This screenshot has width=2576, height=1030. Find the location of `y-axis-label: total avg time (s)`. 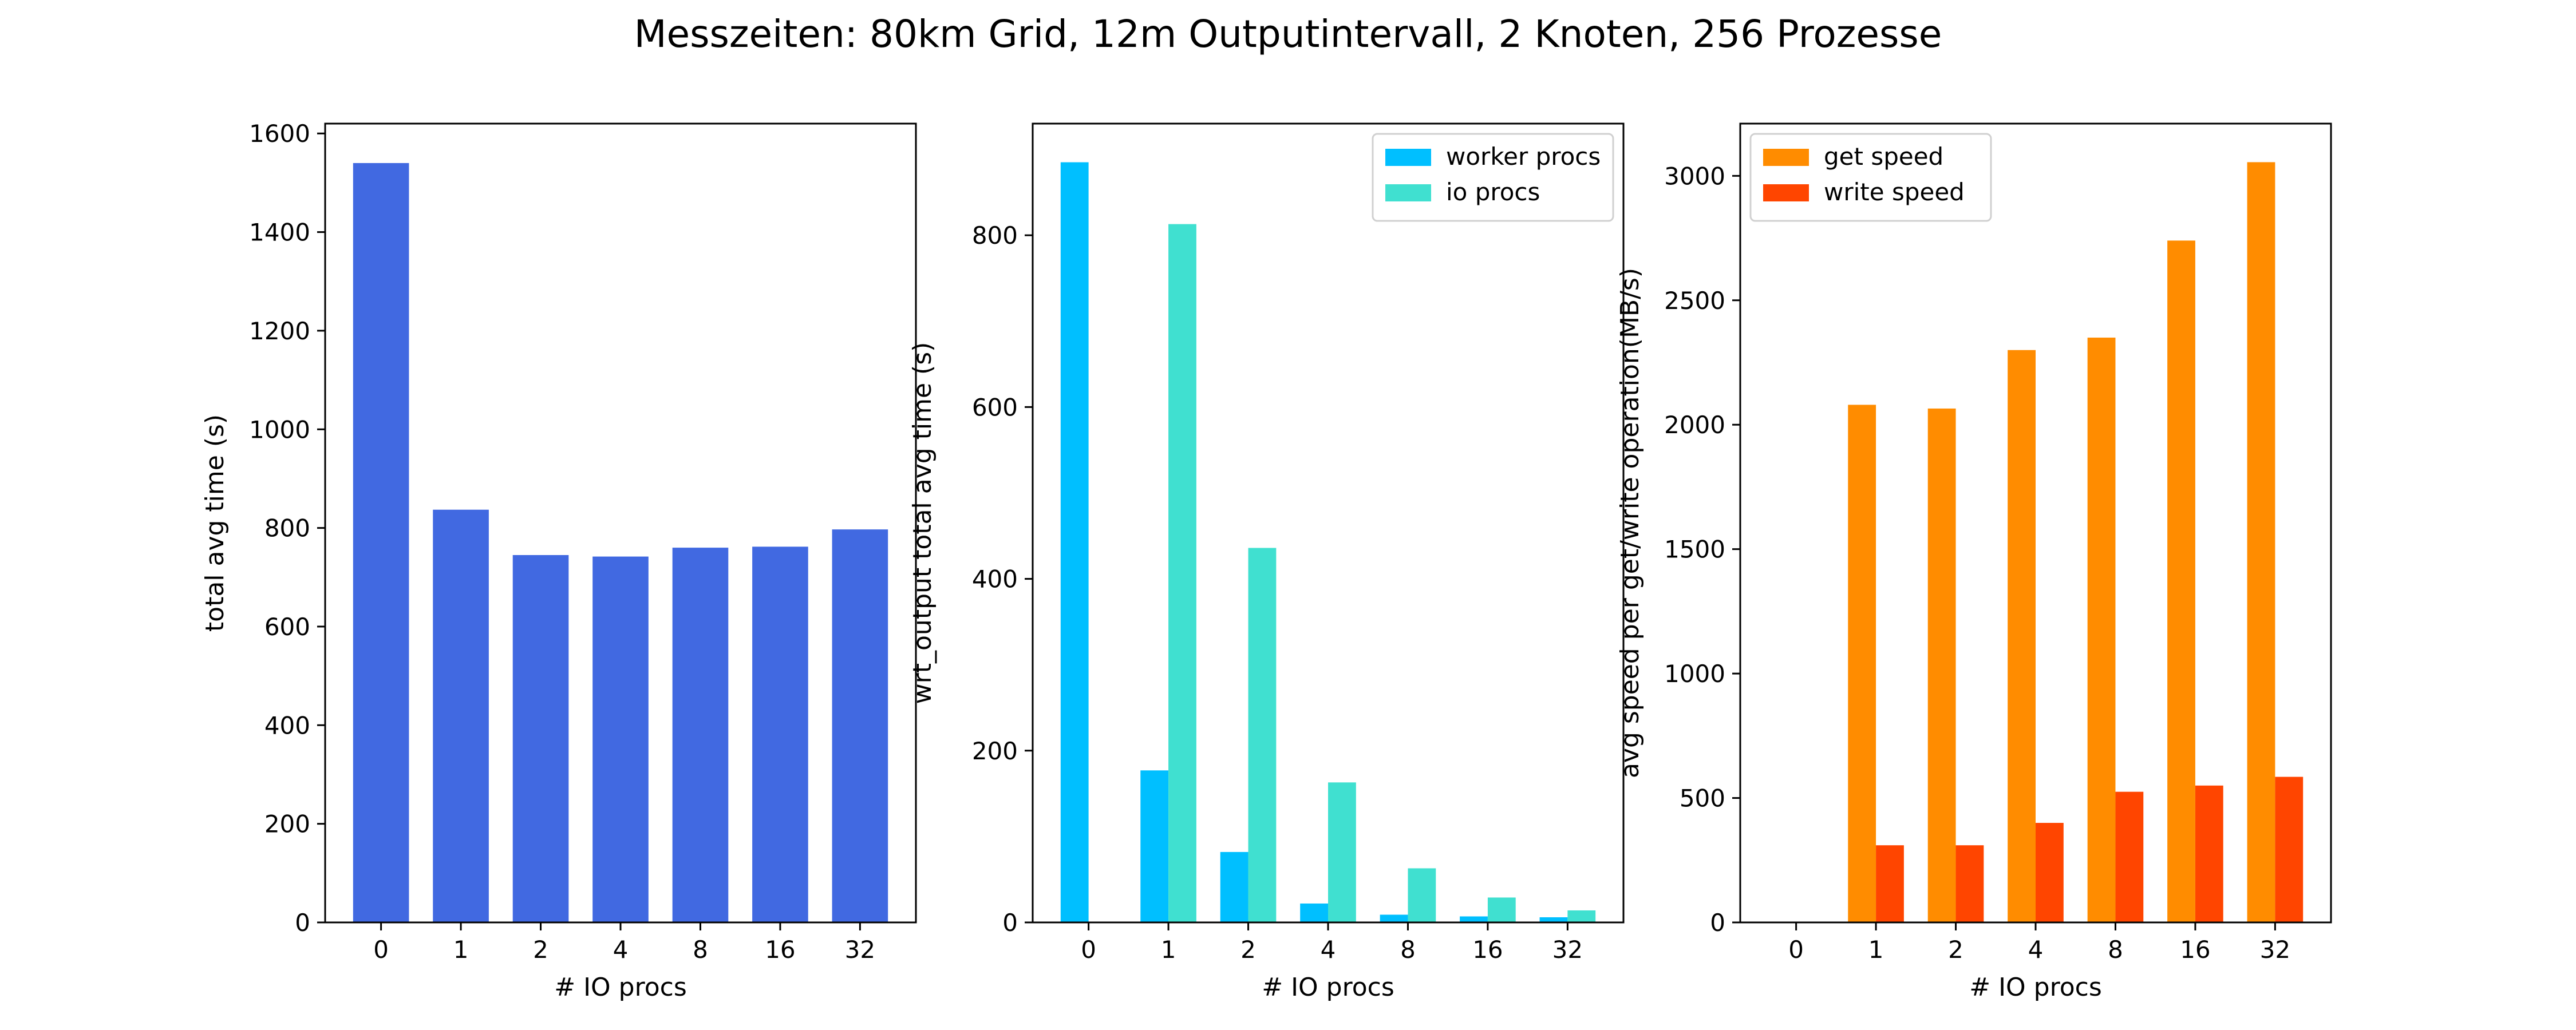

y-axis-label: total avg time (s) is located at coordinates (215, 523).